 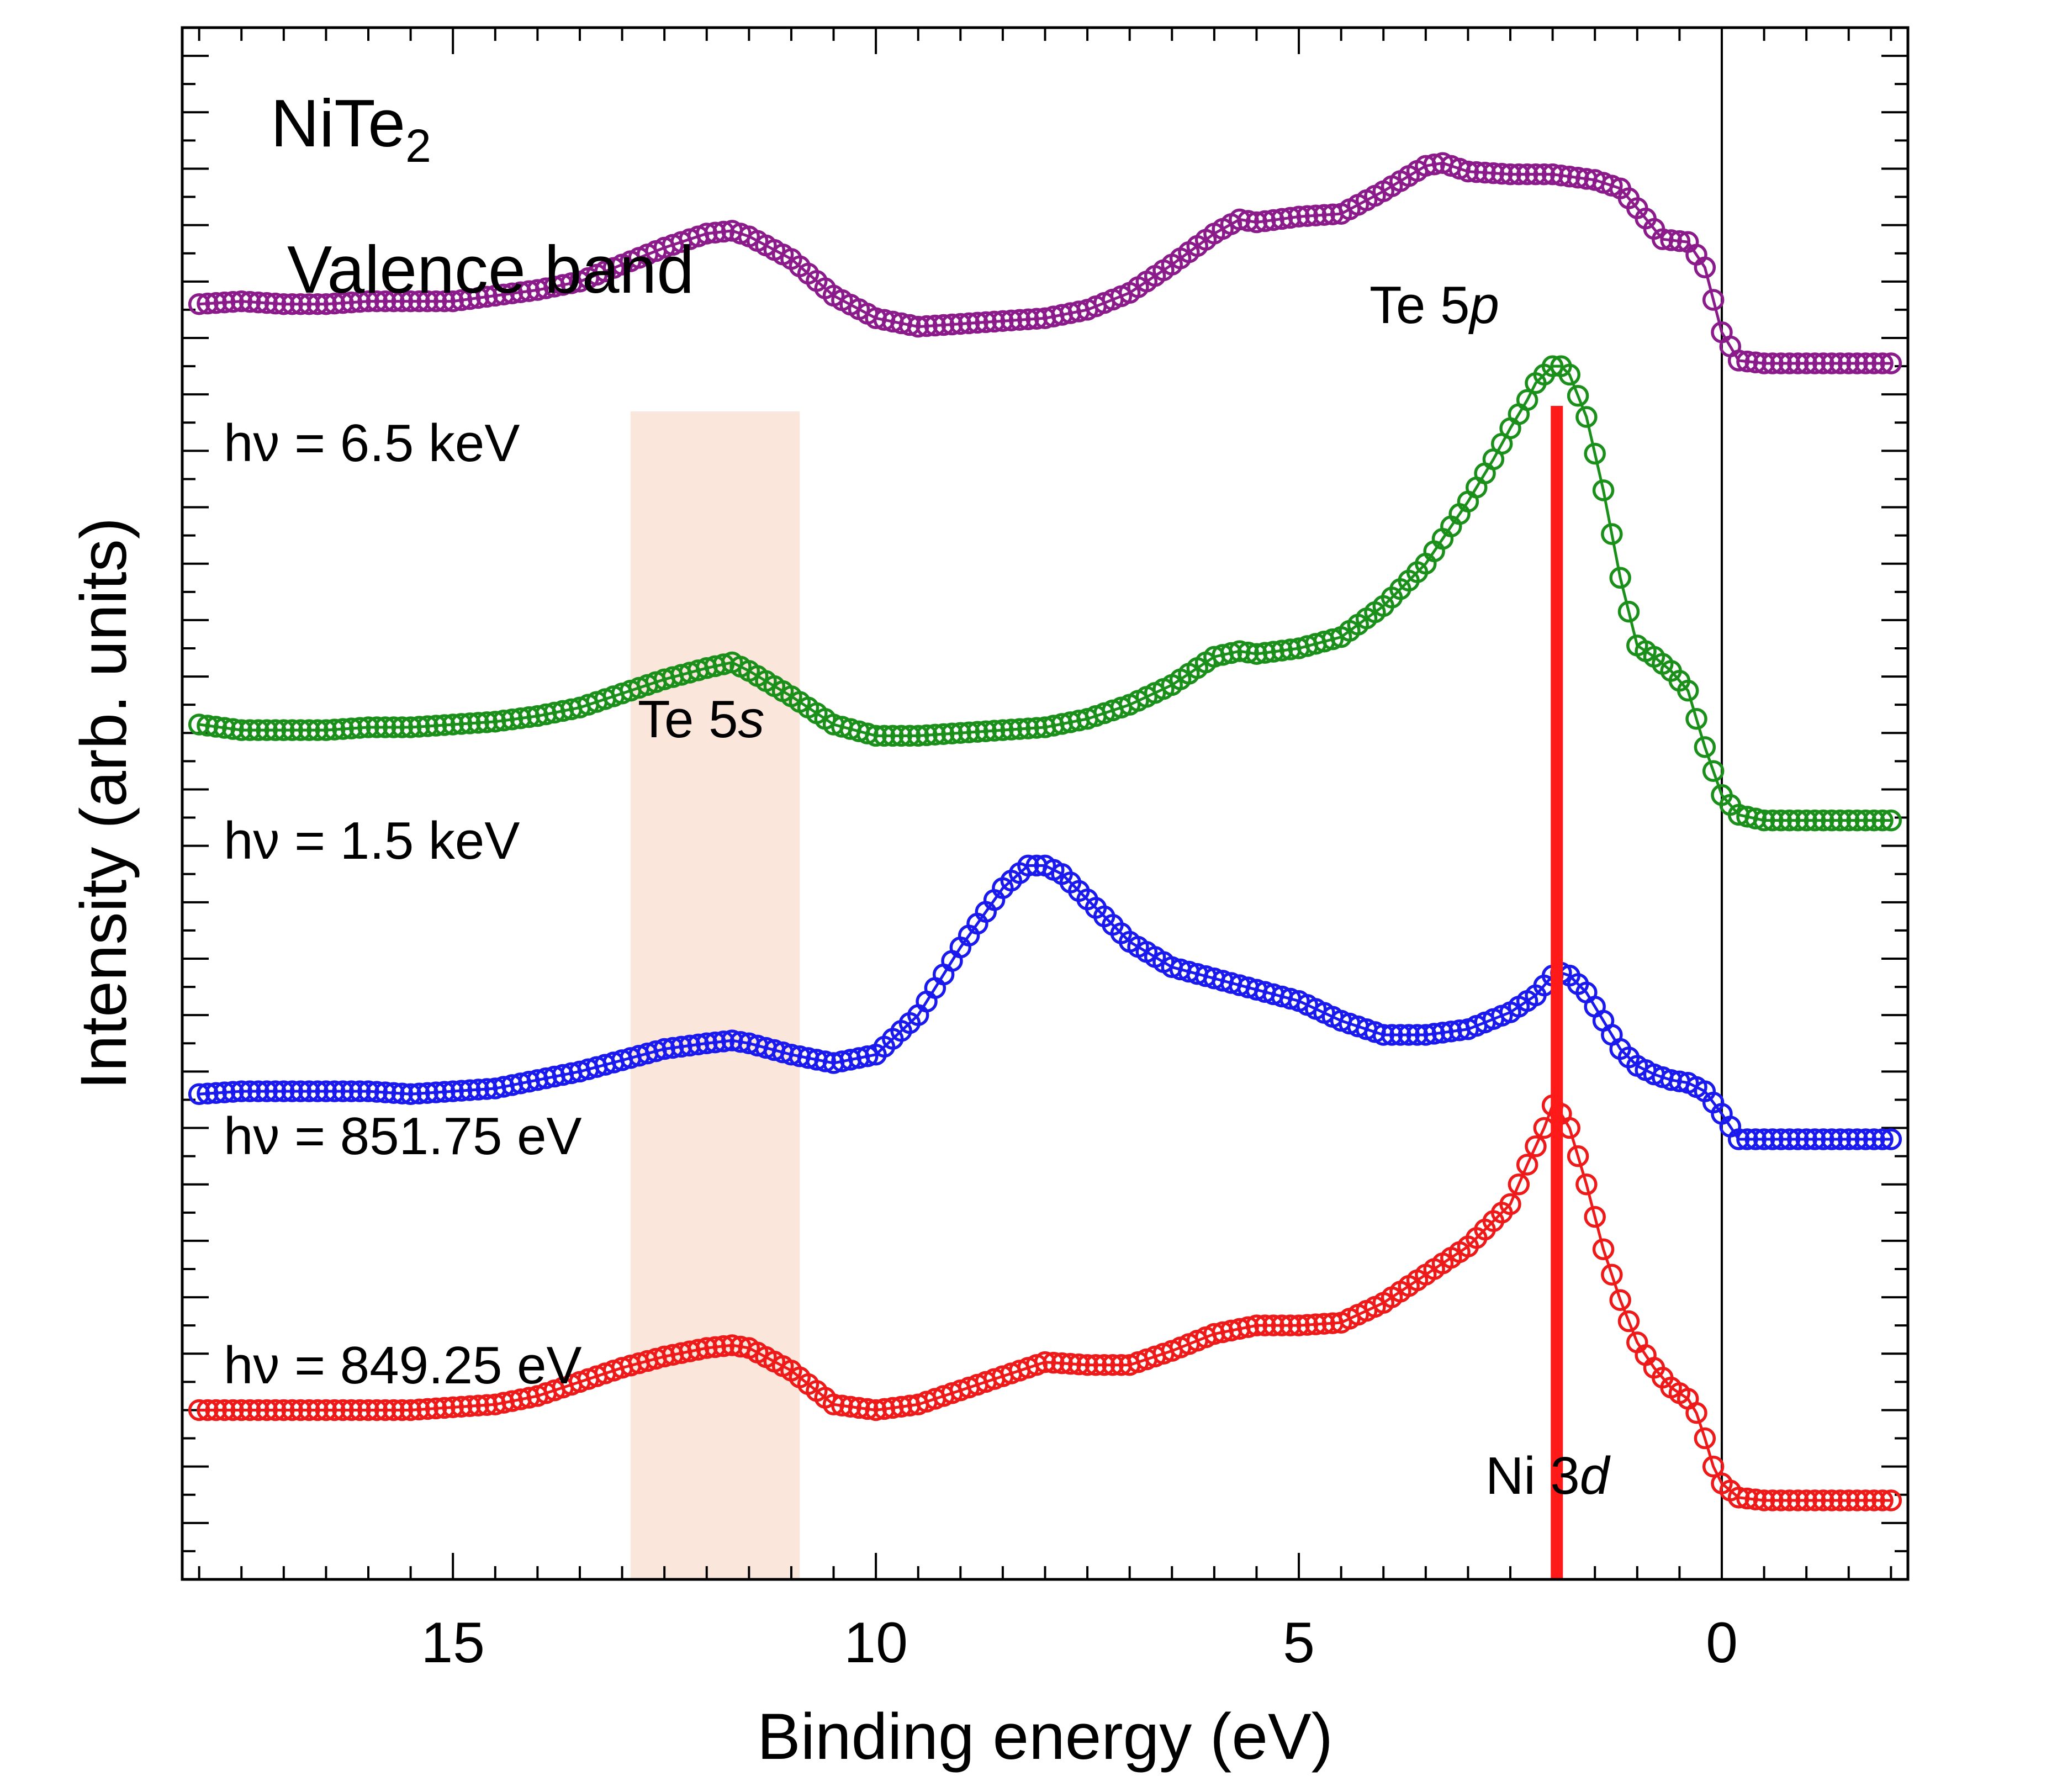 I want to click on ni3d-label-orbital: d, so click(x=1595, y=1475).